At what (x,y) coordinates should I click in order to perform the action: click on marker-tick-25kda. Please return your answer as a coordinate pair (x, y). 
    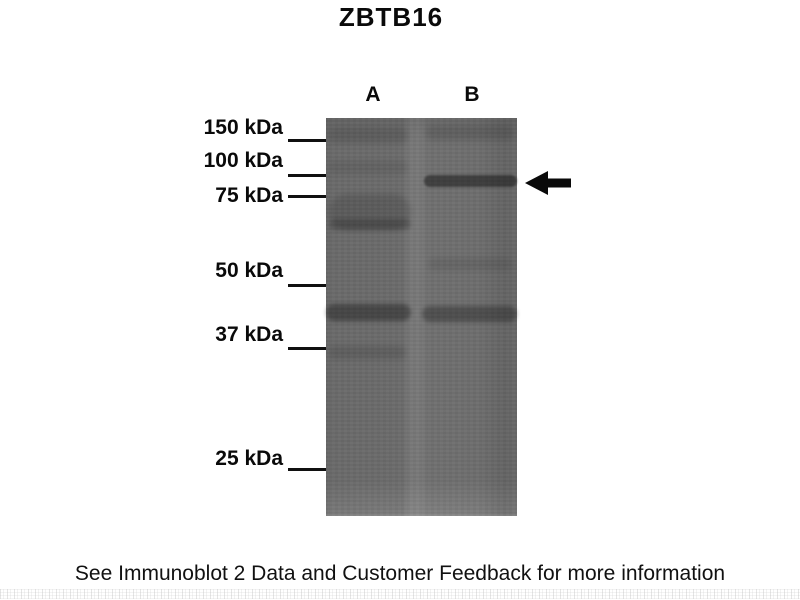
    Looking at the image, I should click on (311, 469).